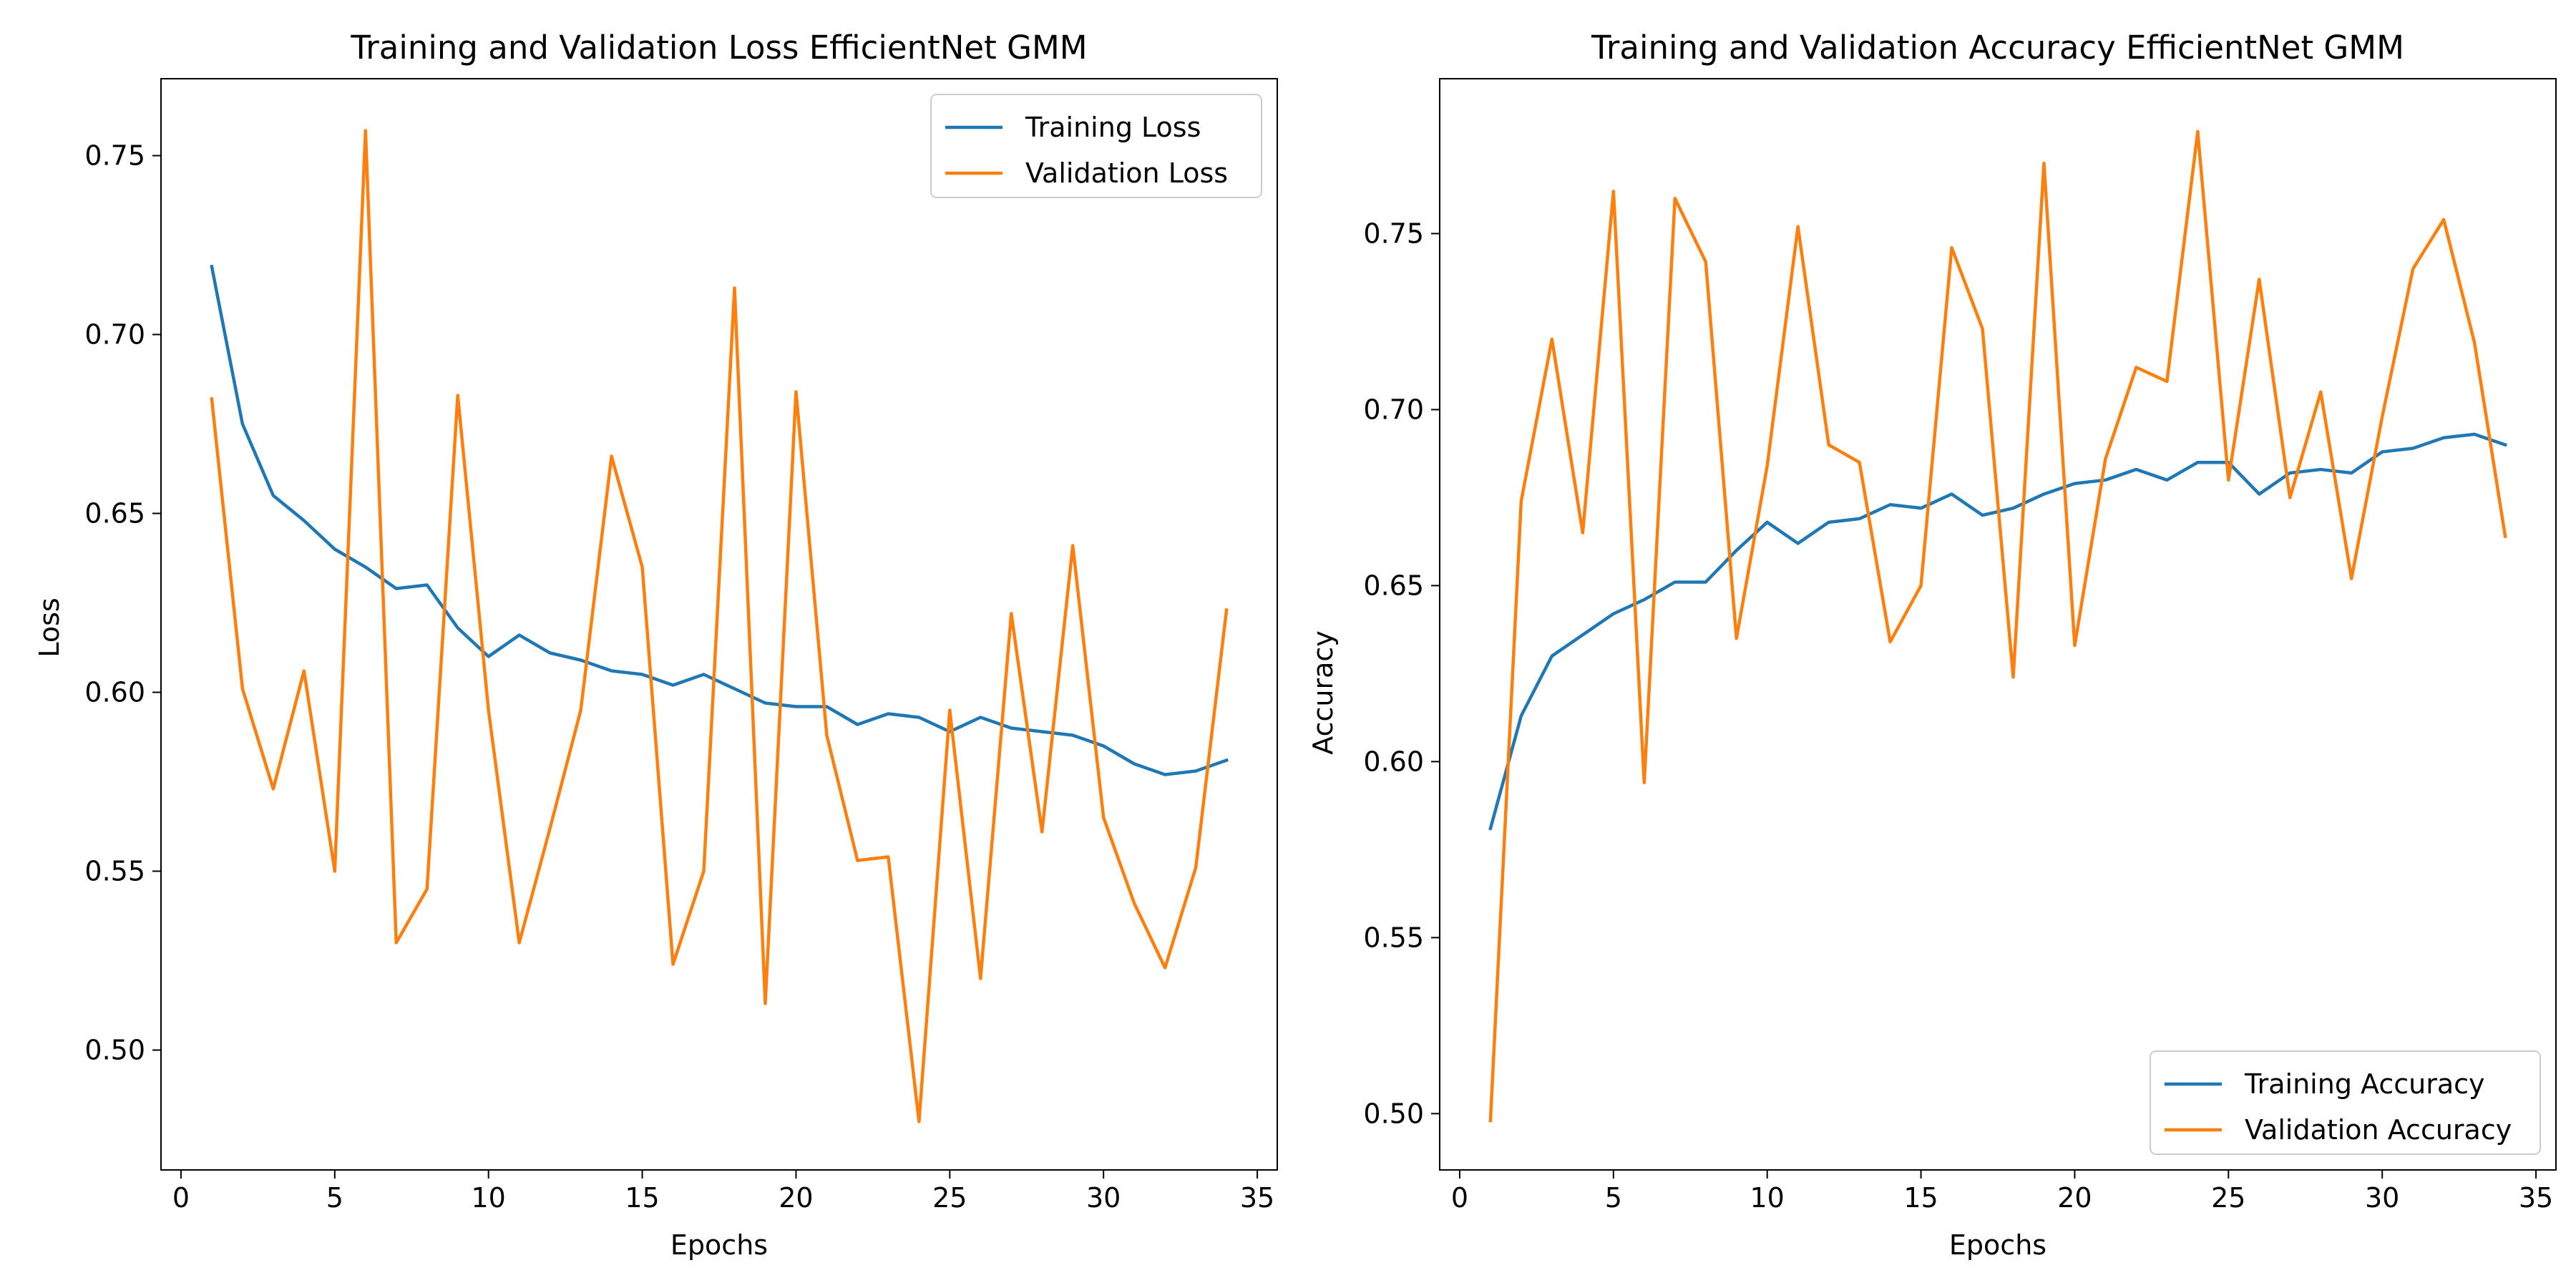 The height and width of the screenshot is (1288, 2576). Describe the element at coordinates (949, 1198) in the screenshot. I see `loss-x-tick-label: 25` at that location.